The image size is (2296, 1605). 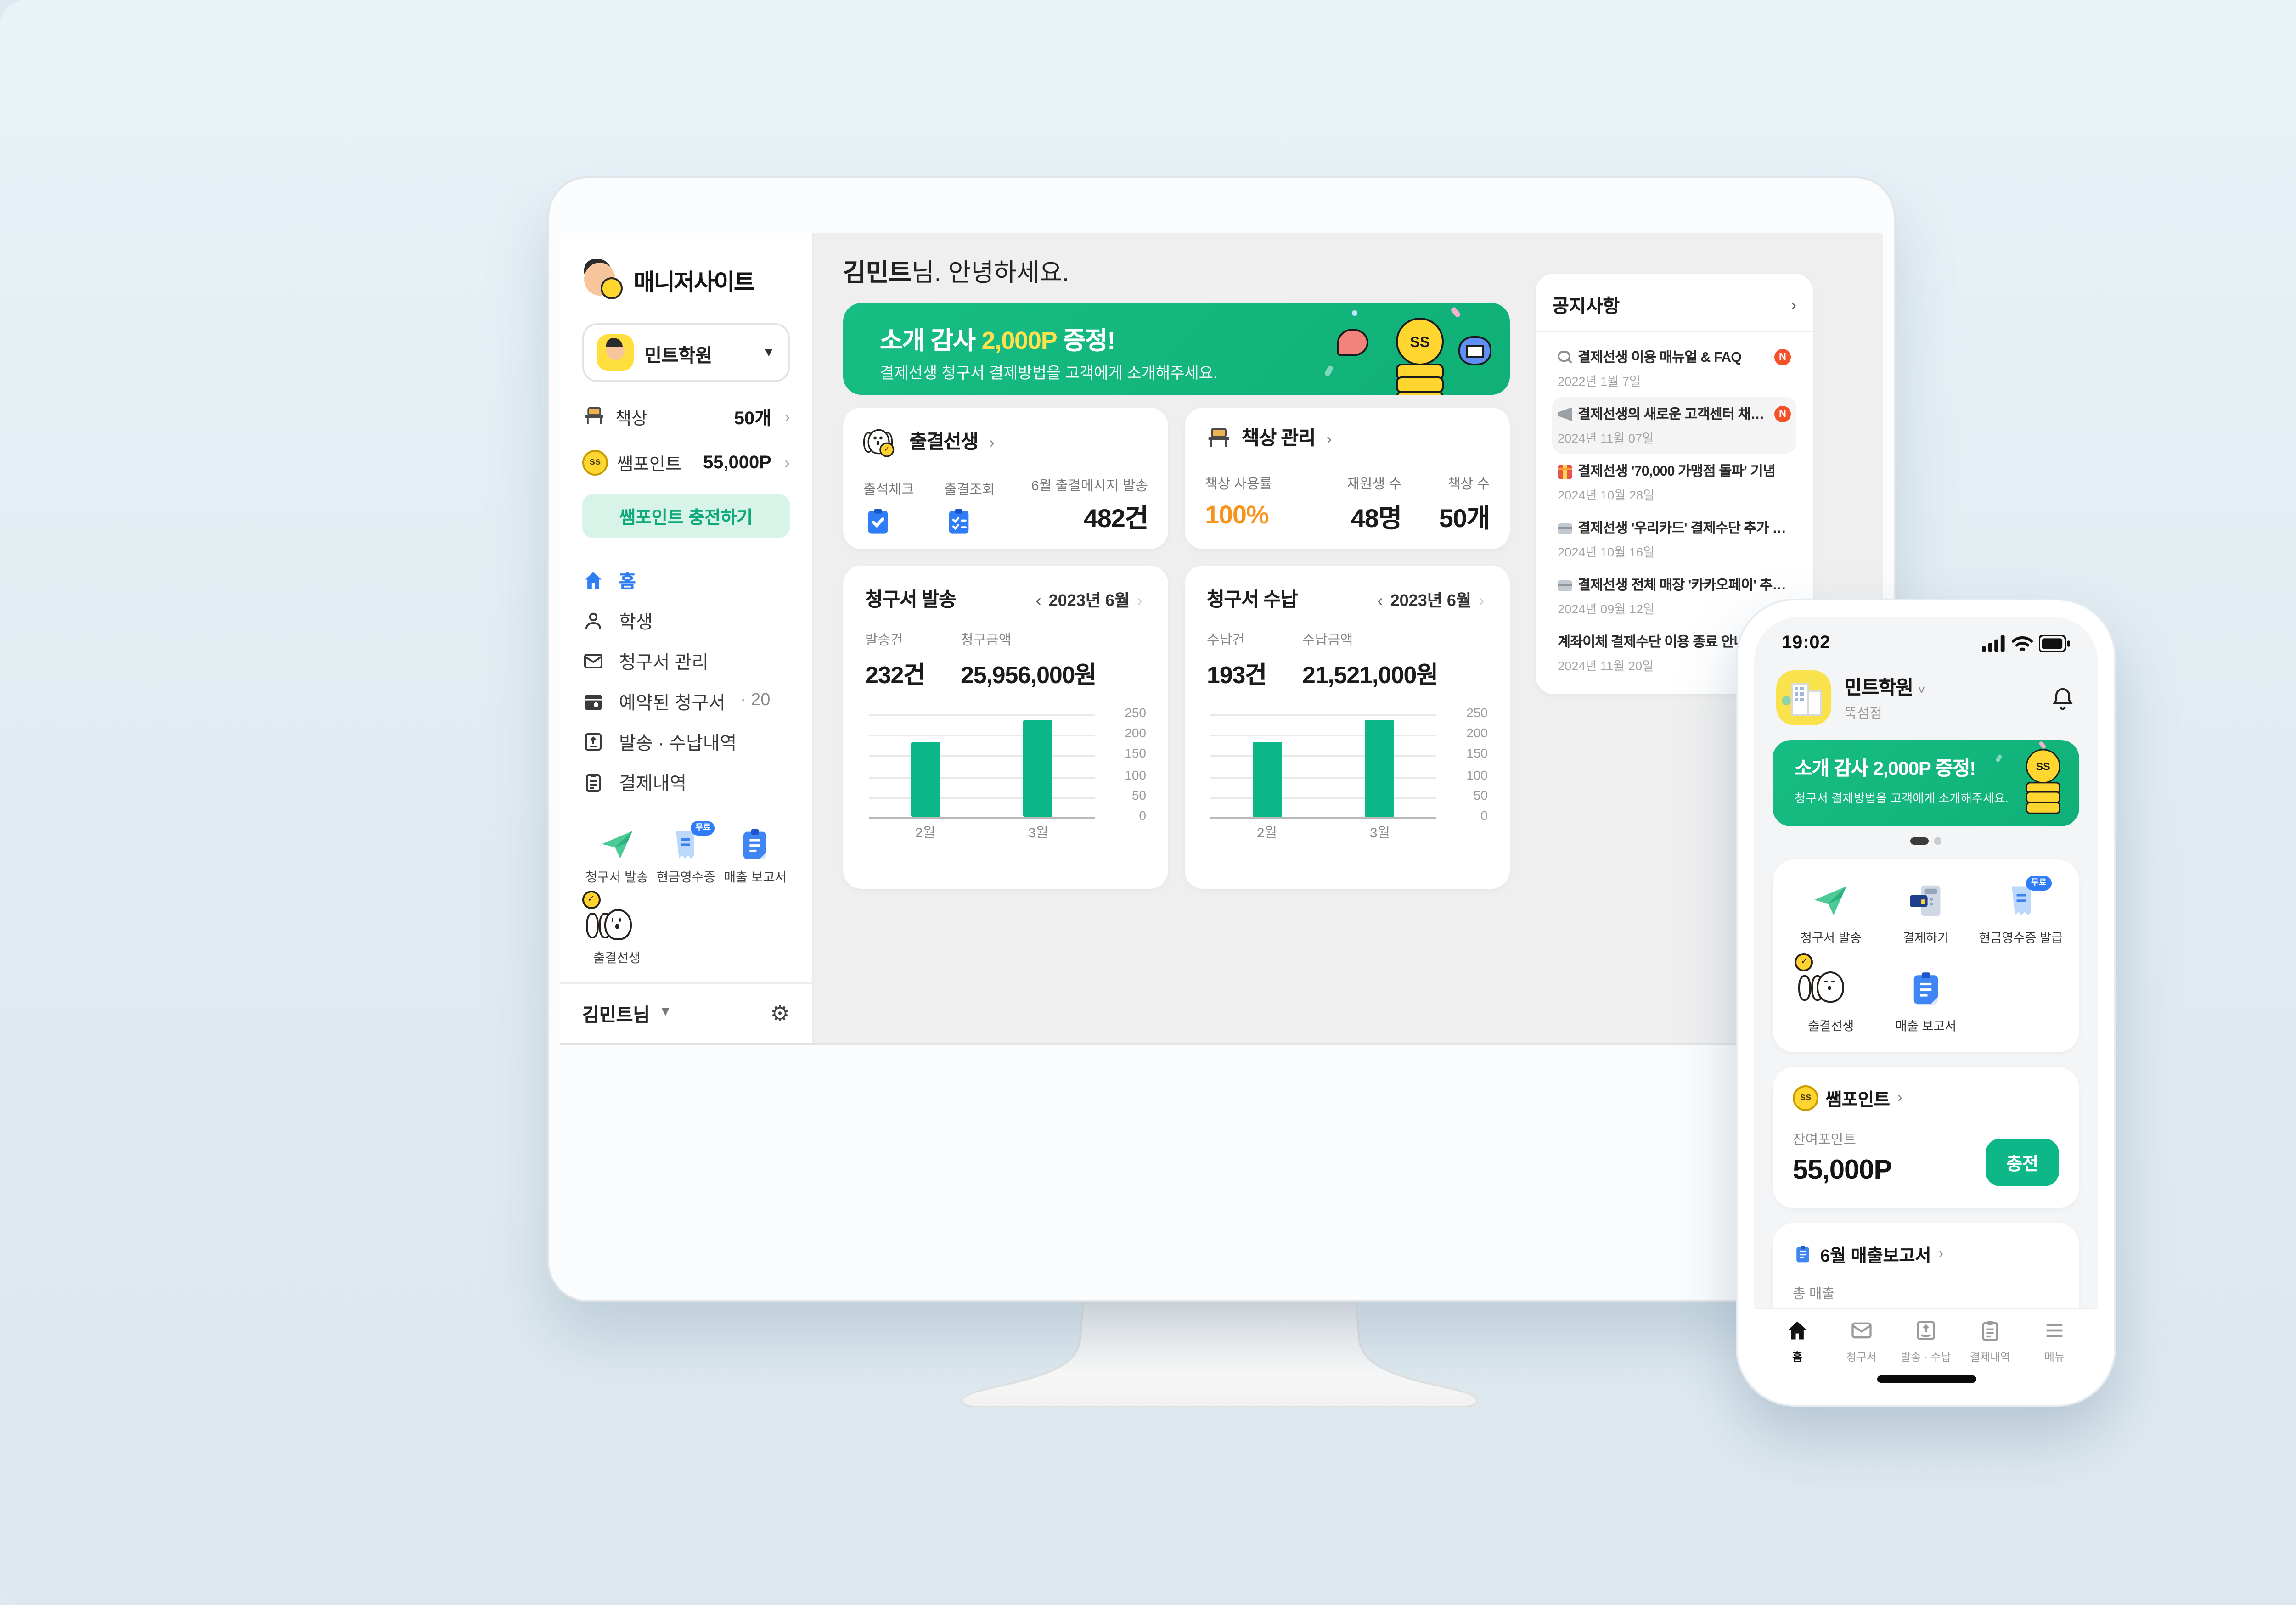 What do you see at coordinates (1797, 1346) in the screenshot?
I see `tab-home: 홈` at bounding box center [1797, 1346].